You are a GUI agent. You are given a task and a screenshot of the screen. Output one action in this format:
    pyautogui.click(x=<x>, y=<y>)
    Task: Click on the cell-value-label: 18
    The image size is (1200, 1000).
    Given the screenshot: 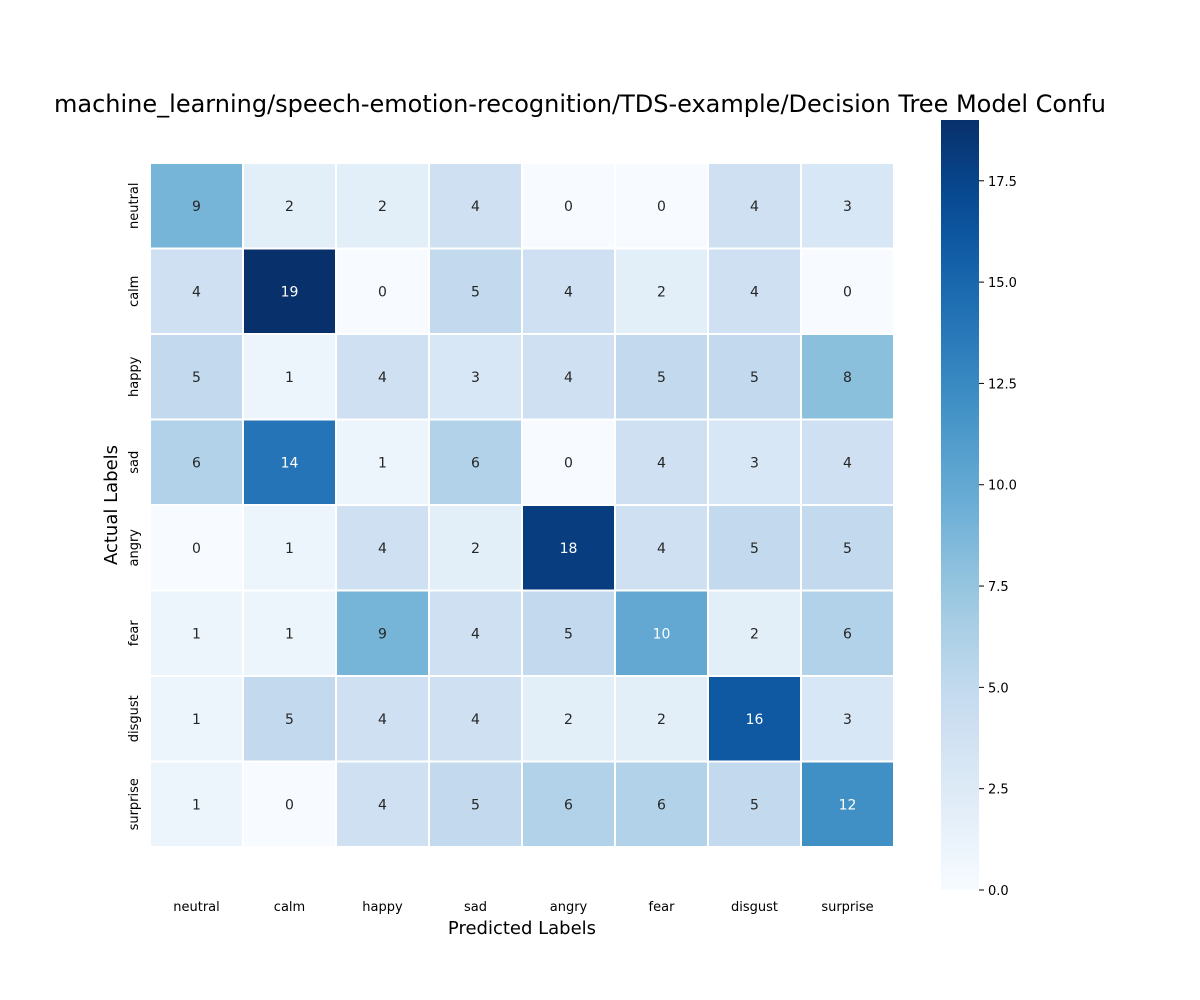 What is the action you would take?
    pyautogui.click(x=569, y=549)
    